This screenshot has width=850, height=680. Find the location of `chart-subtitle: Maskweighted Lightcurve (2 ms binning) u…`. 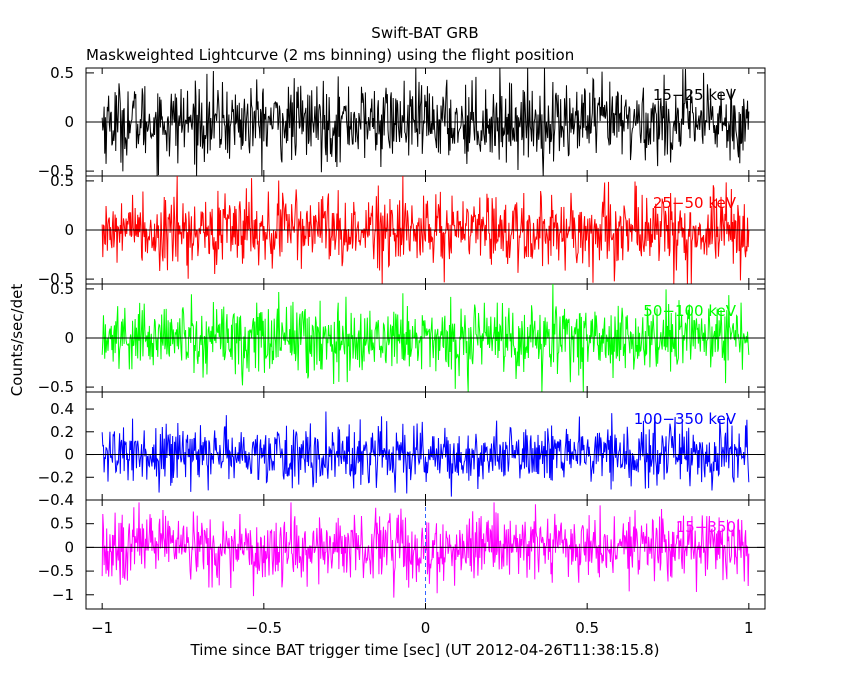

chart-subtitle: Maskweighted Lightcurve (2 ms binning) u… is located at coordinates (330, 55).